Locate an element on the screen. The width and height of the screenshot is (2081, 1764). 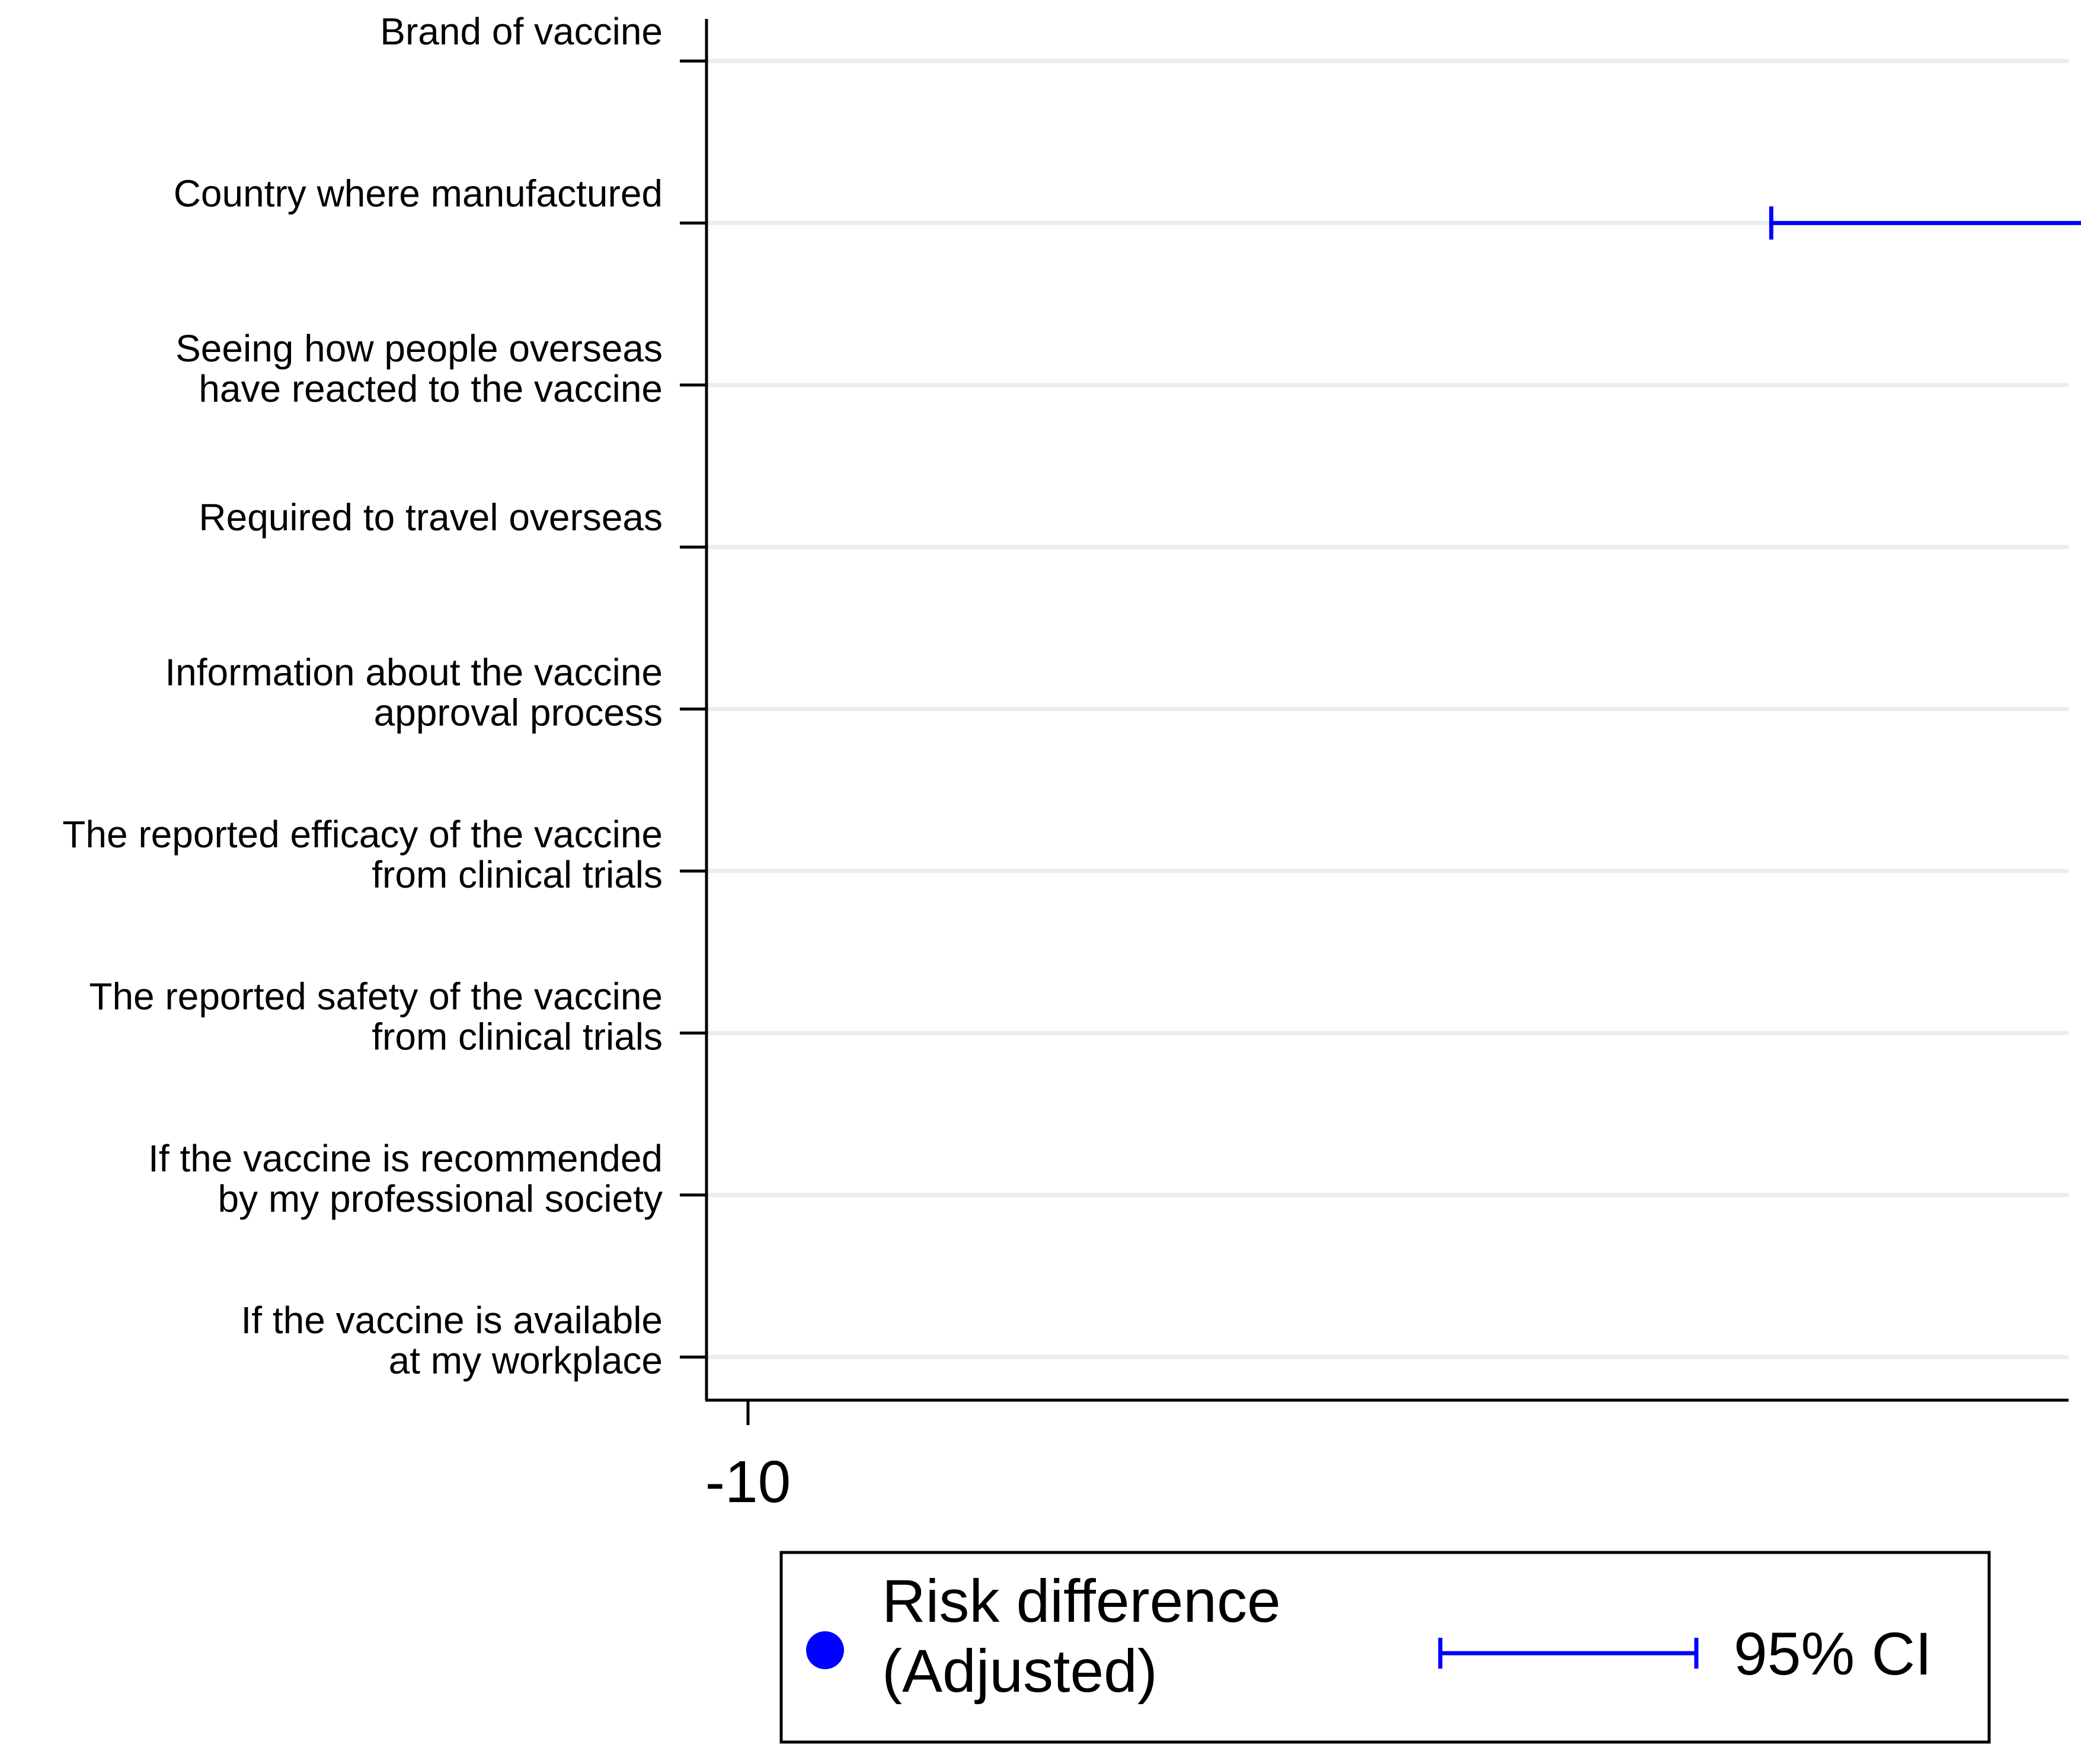
category-label: Country where manufactured is located at coordinates (418, 193).